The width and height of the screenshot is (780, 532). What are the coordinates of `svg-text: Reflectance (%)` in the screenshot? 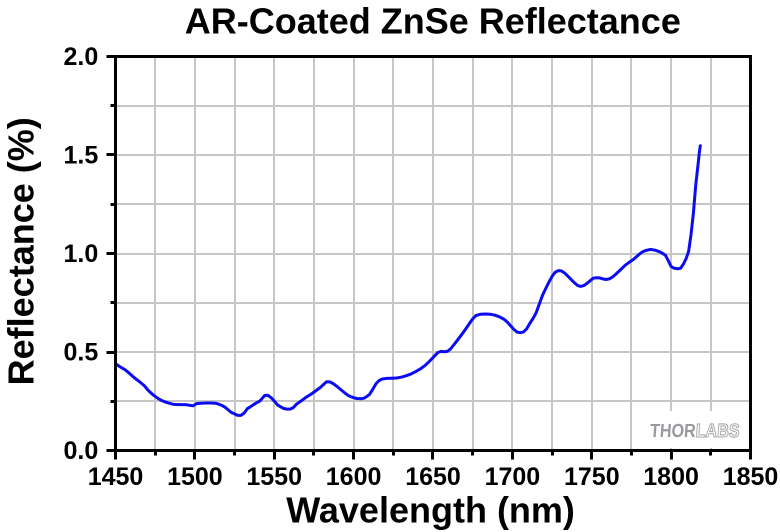 It's located at (21, 251).